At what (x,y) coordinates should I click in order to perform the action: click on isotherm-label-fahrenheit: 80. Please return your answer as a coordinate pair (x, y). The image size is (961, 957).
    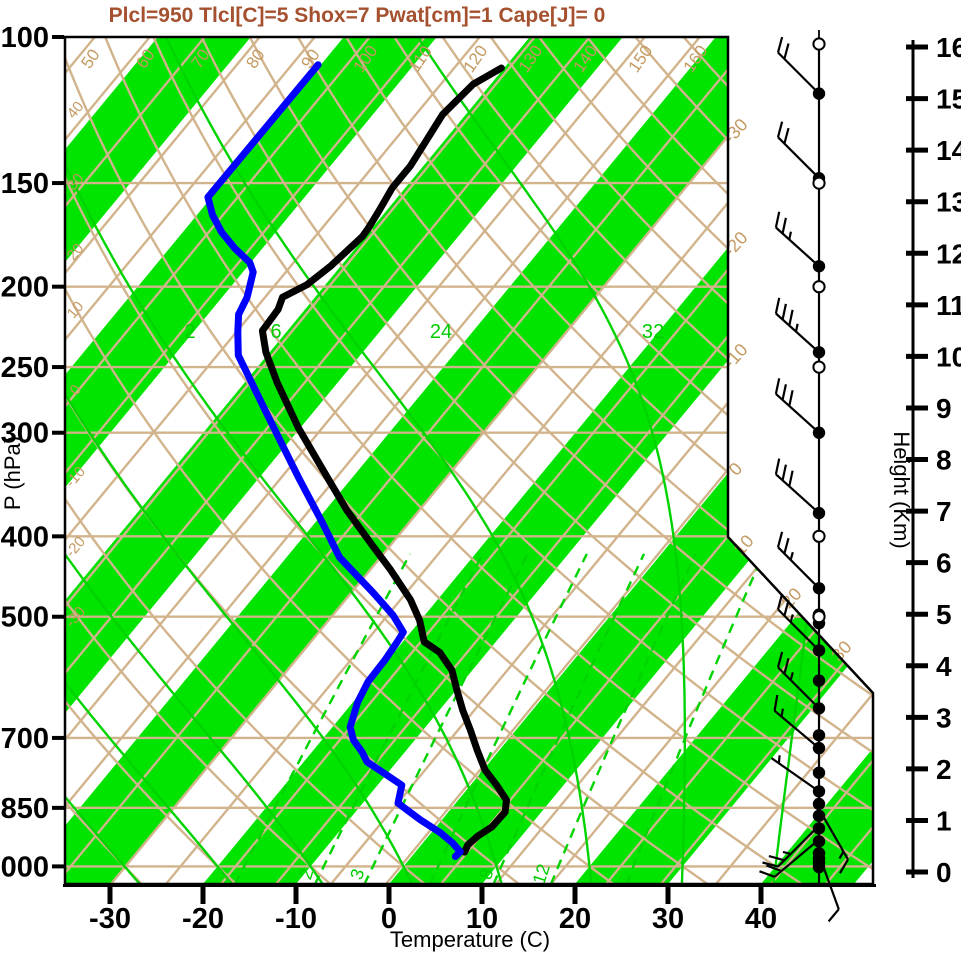
    Looking at the image, I should click on (255, 59).